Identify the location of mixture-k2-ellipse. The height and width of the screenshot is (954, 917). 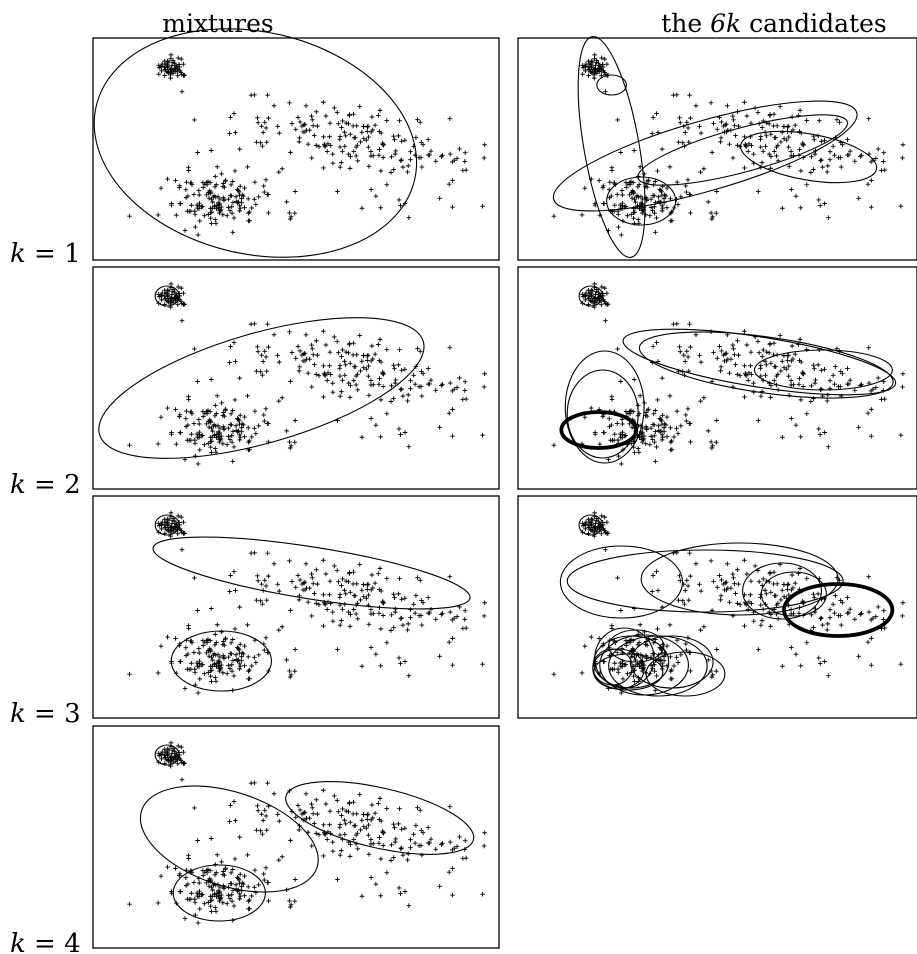
(167, 296).